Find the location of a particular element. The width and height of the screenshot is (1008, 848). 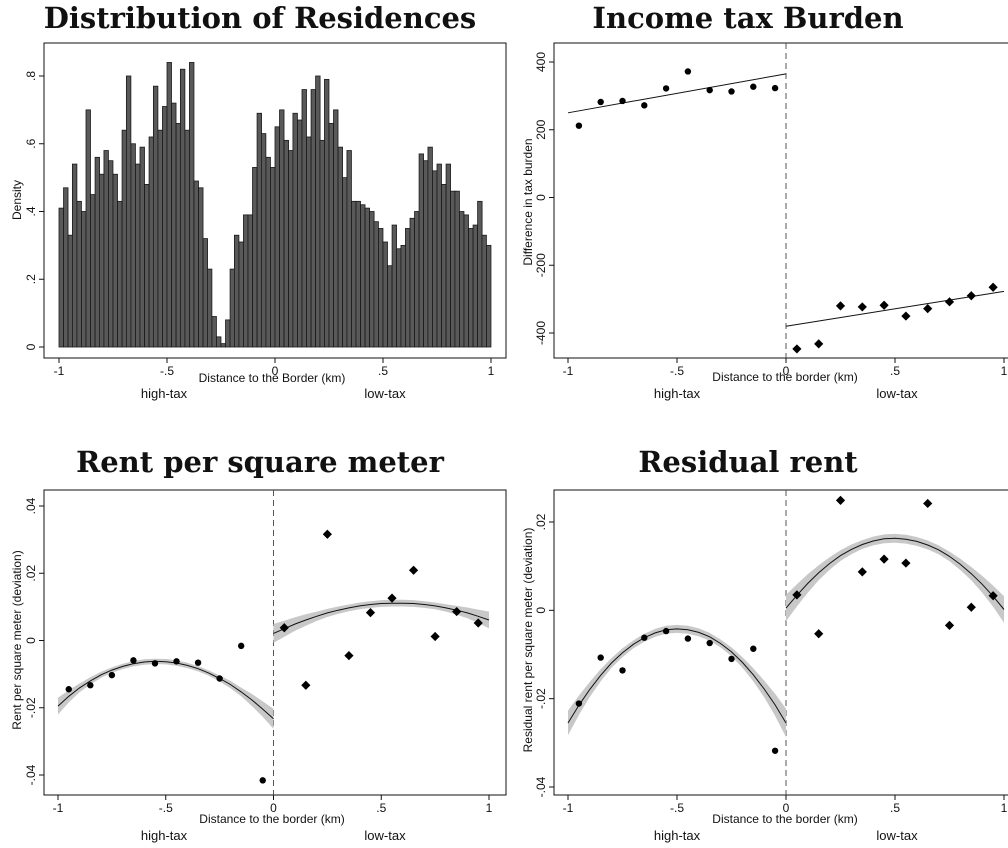

tax-burden-fit-line is located at coordinates (895, 308).